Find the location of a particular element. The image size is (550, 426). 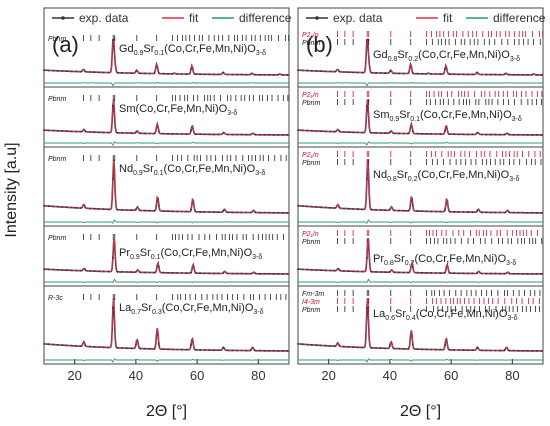

x-tick-label: 80 is located at coordinates (512, 375).